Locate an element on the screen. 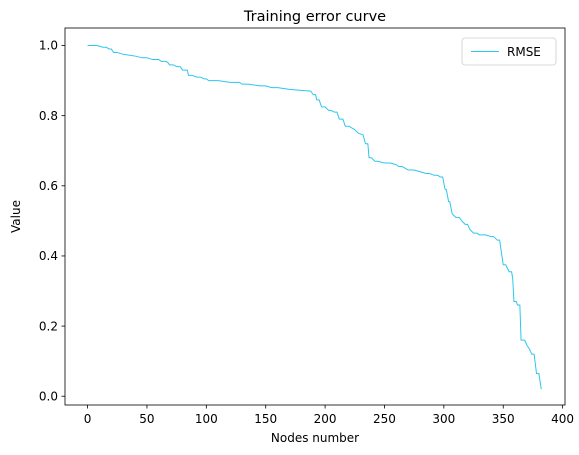  y-tick-label: 0.2 is located at coordinates (48, 326).